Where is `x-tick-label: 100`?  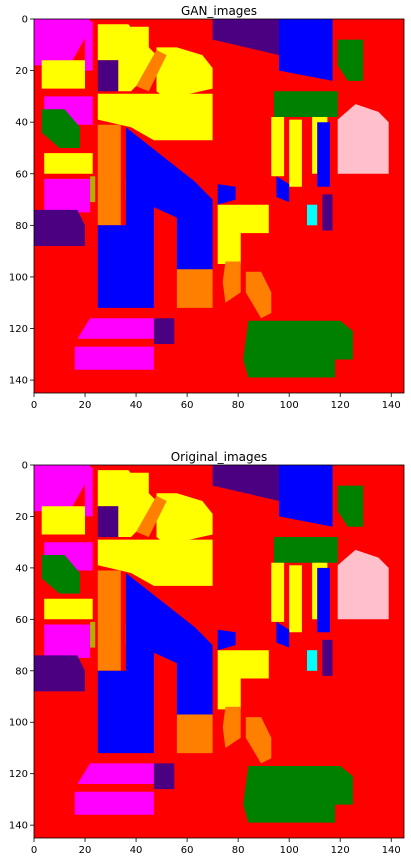 x-tick-label: 100 is located at coordinates (289, 850).